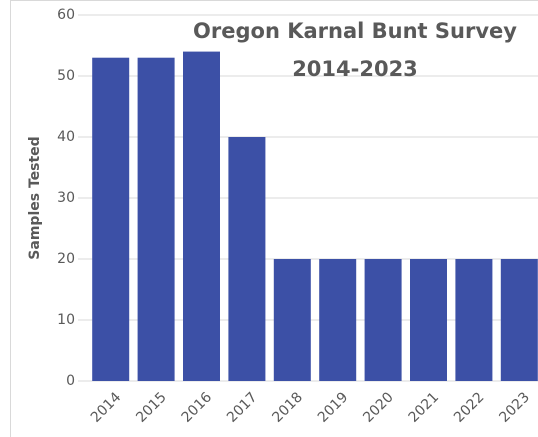 Image resolution: width=538 pixels, height=437 pixels. Describe the element at coordinates (66, 198) in the screenshot. I see `y-tick-label: 30` at that location.